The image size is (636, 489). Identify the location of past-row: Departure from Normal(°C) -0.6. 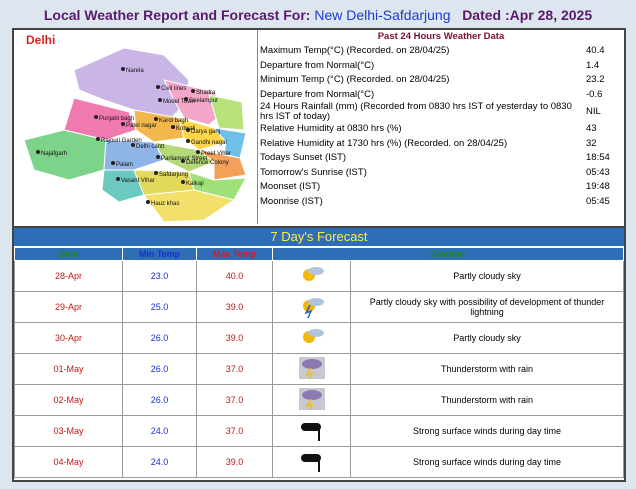
(441, 95).